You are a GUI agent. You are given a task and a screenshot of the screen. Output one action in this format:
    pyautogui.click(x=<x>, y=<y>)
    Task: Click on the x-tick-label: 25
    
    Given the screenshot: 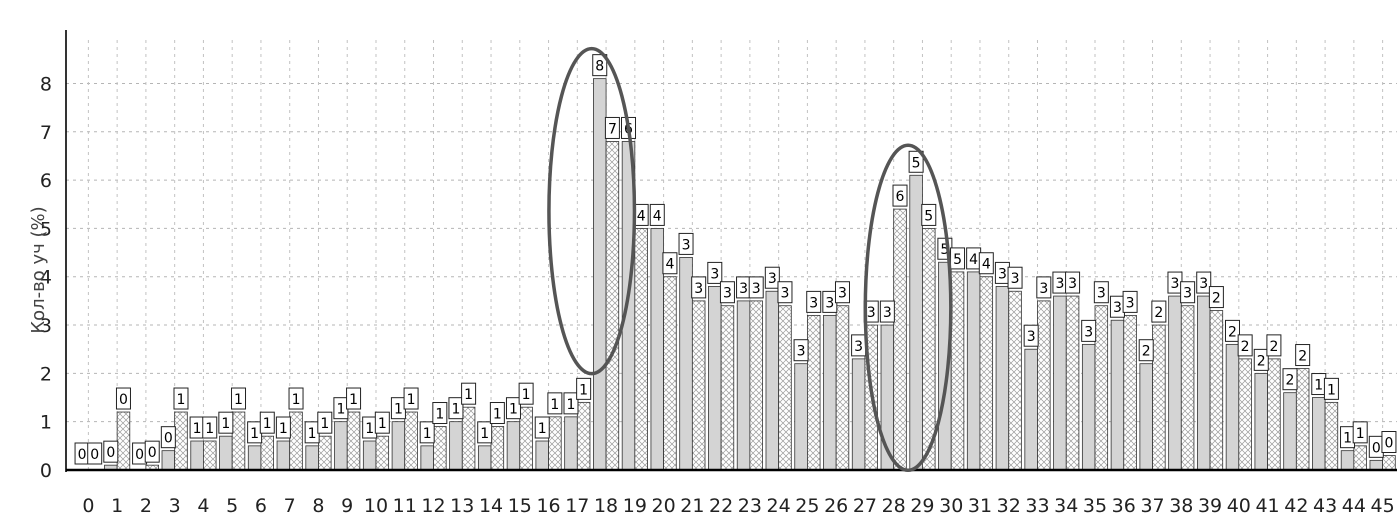 What is the action you would take?
    pyautogui.click(x=807, y=506)
    